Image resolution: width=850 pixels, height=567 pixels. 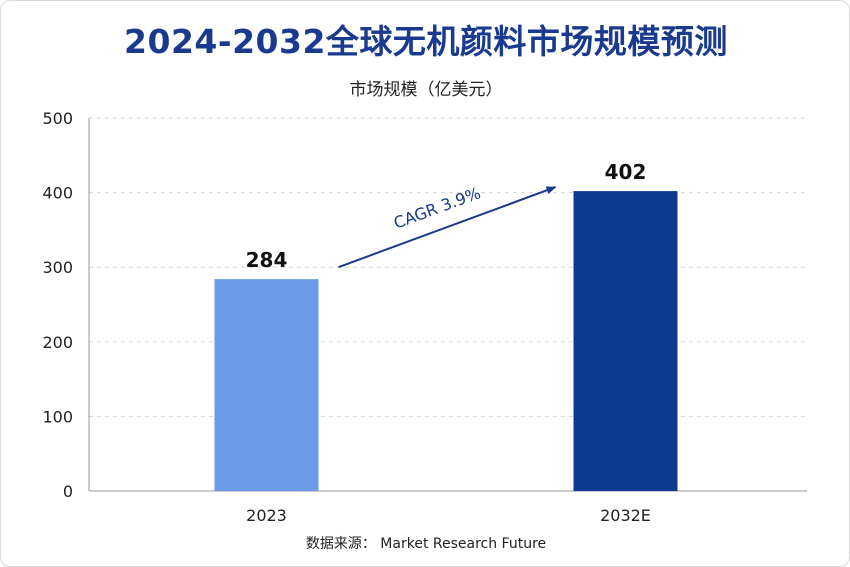 What do you see at coordinates (57, 118) in the screenshot?
I see `y-tick-label: 500` at bounding box center [57, 118].